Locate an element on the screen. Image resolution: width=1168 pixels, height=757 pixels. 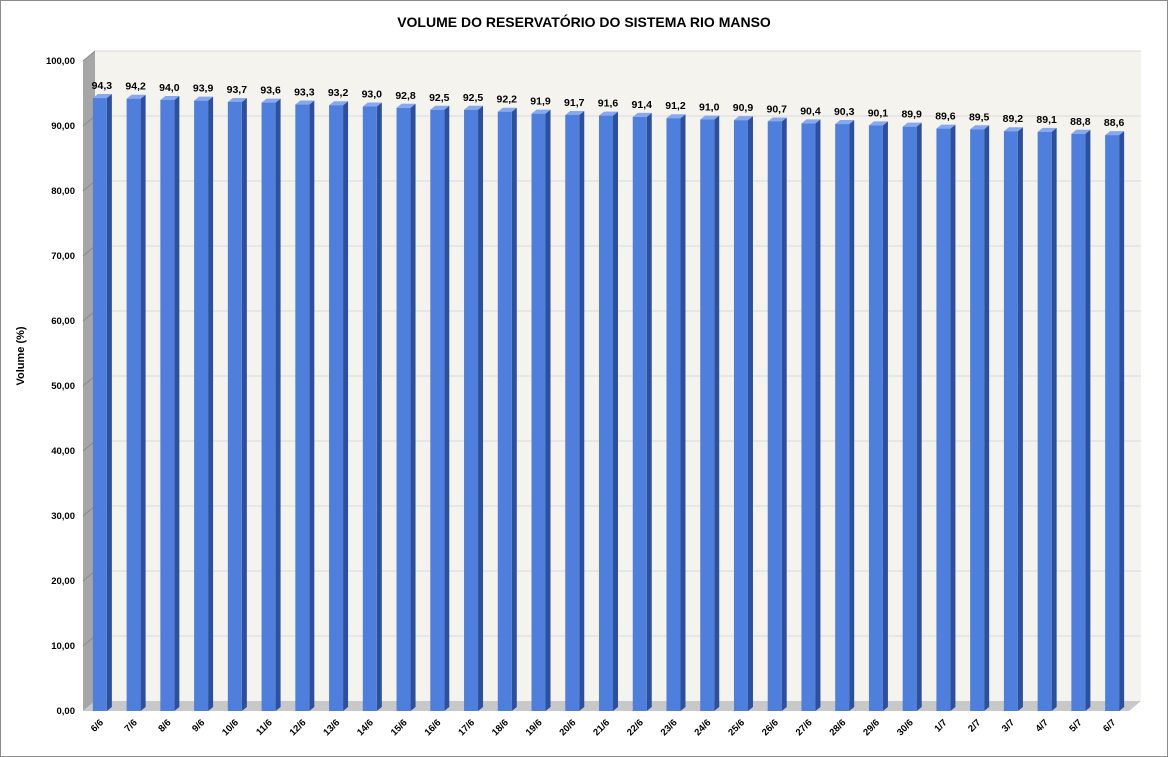
gridline-side is located at coordinates (89, 56).